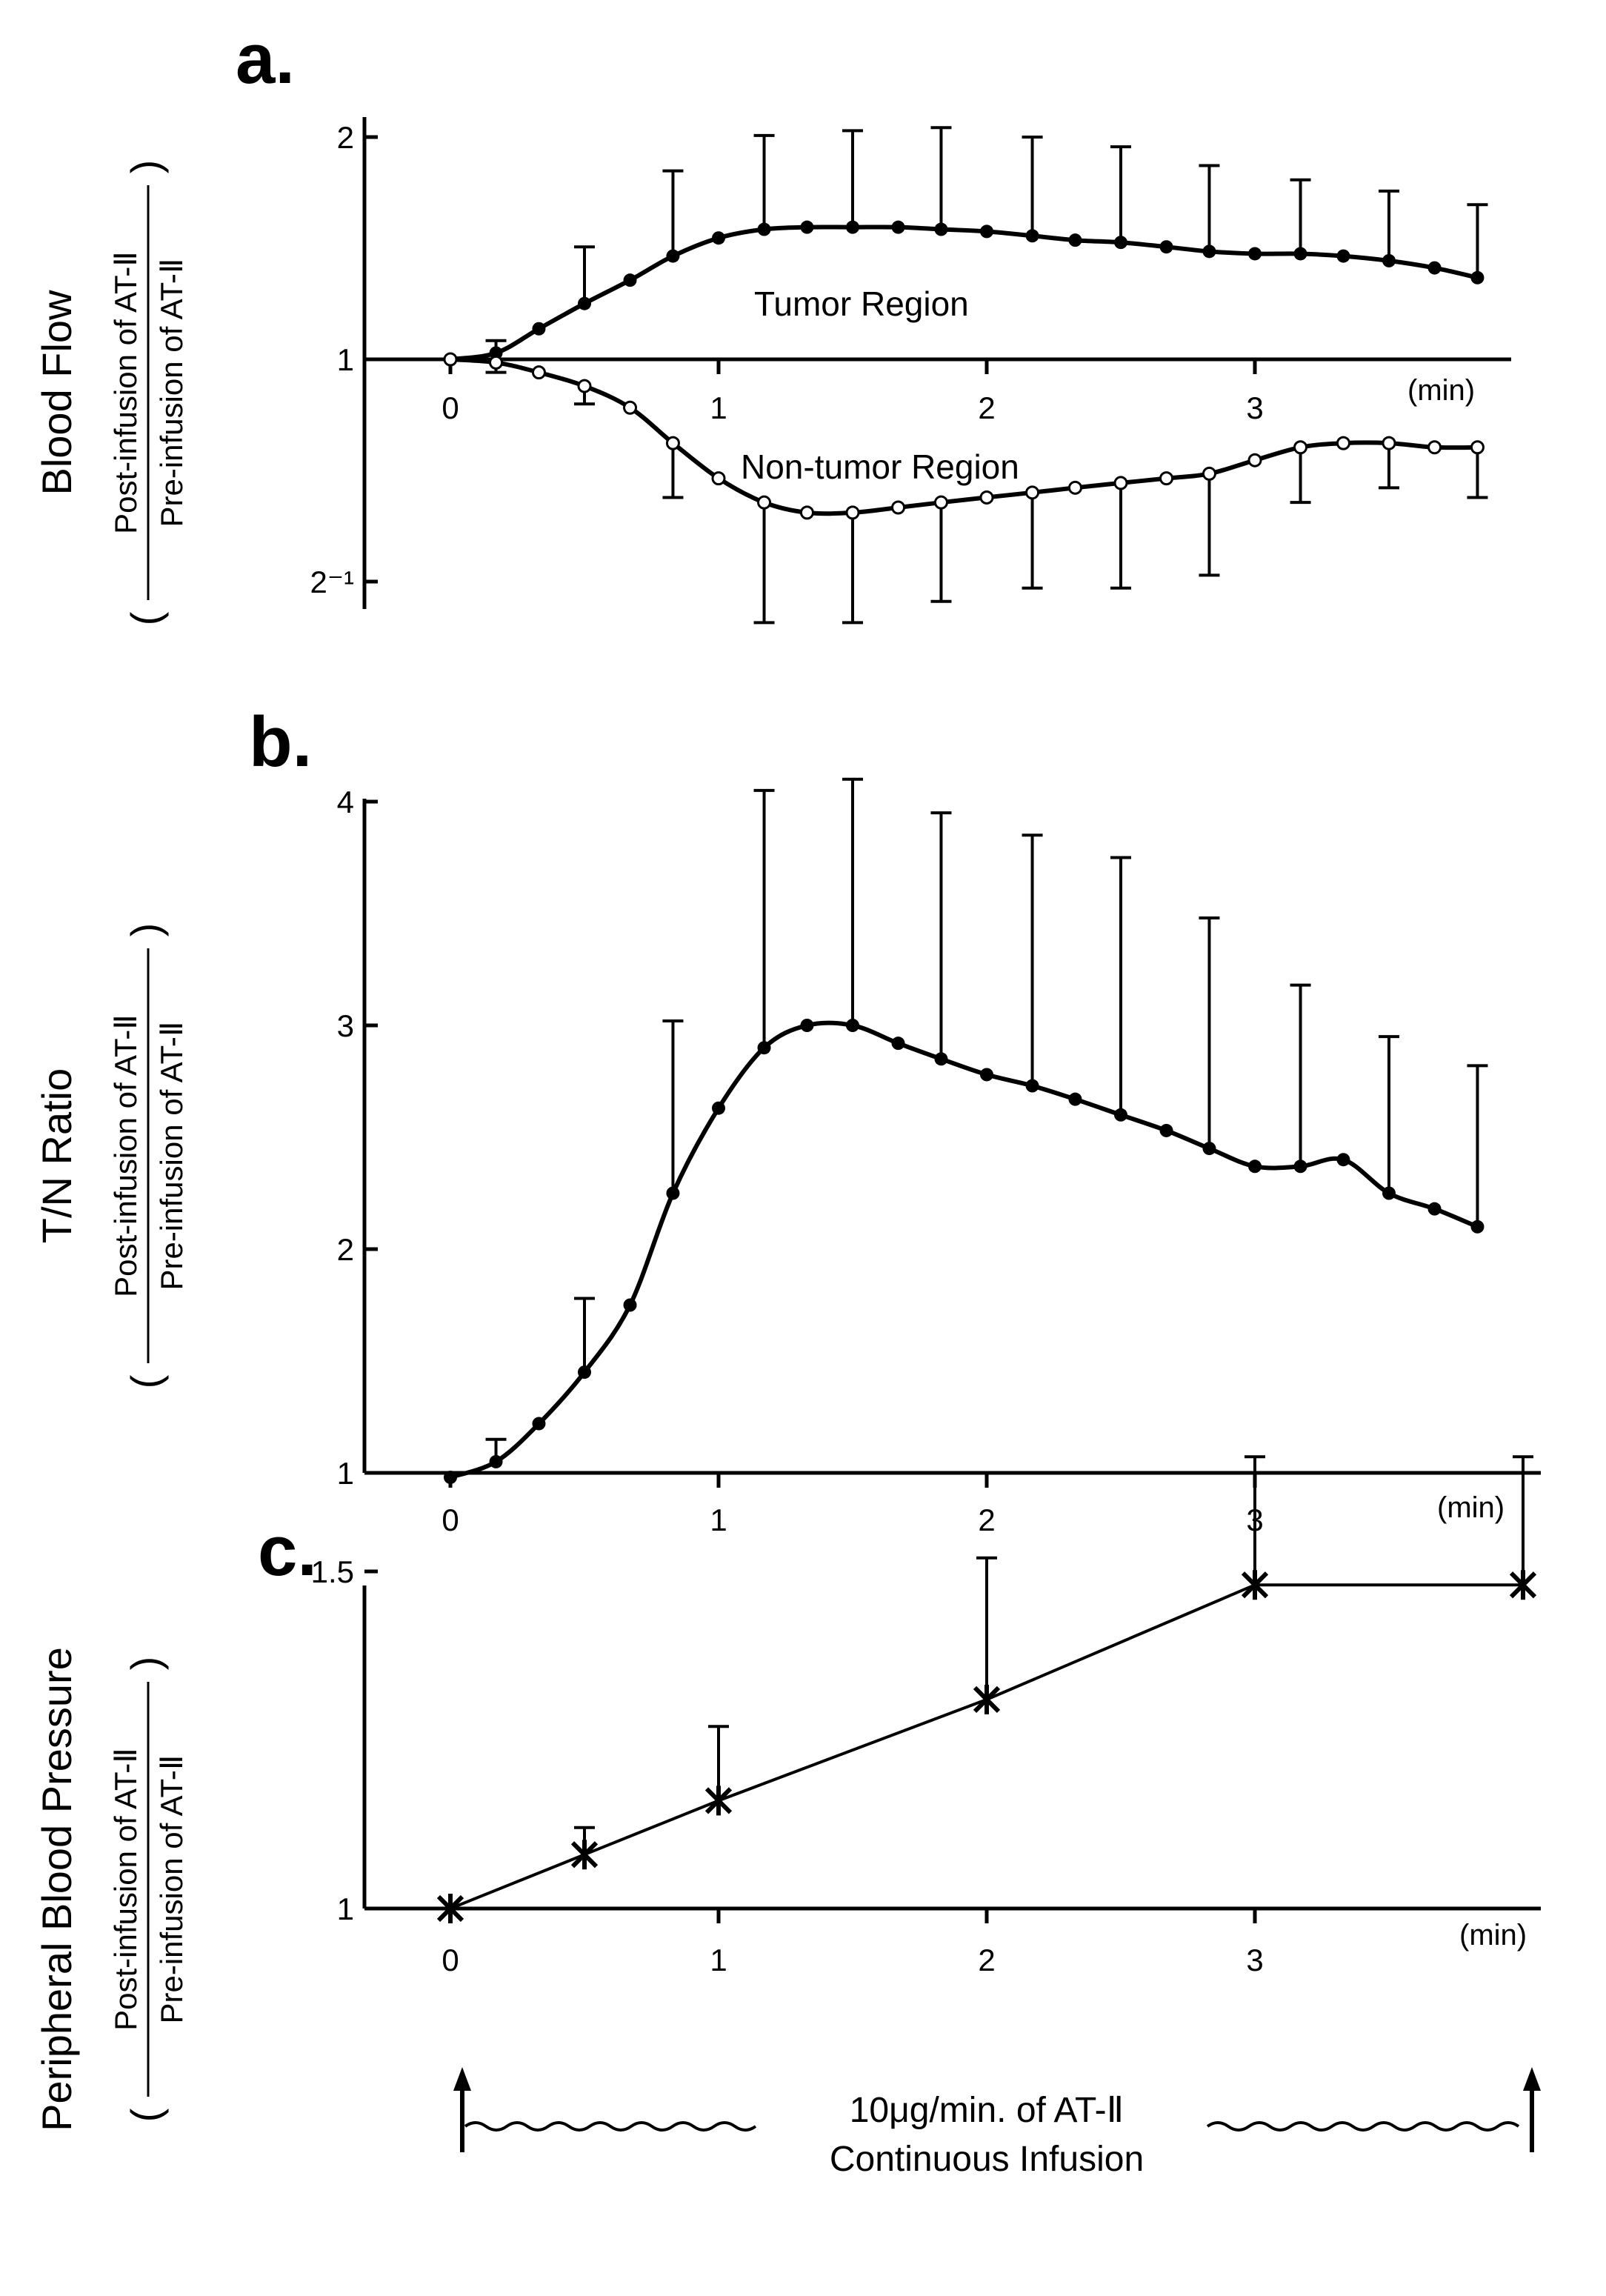  Describe the element at coordinates (125, 1890) in the screenshot. I see `panel-c-ylabel-numerator: Post-infusion of AT-Ⅱ` at that location.